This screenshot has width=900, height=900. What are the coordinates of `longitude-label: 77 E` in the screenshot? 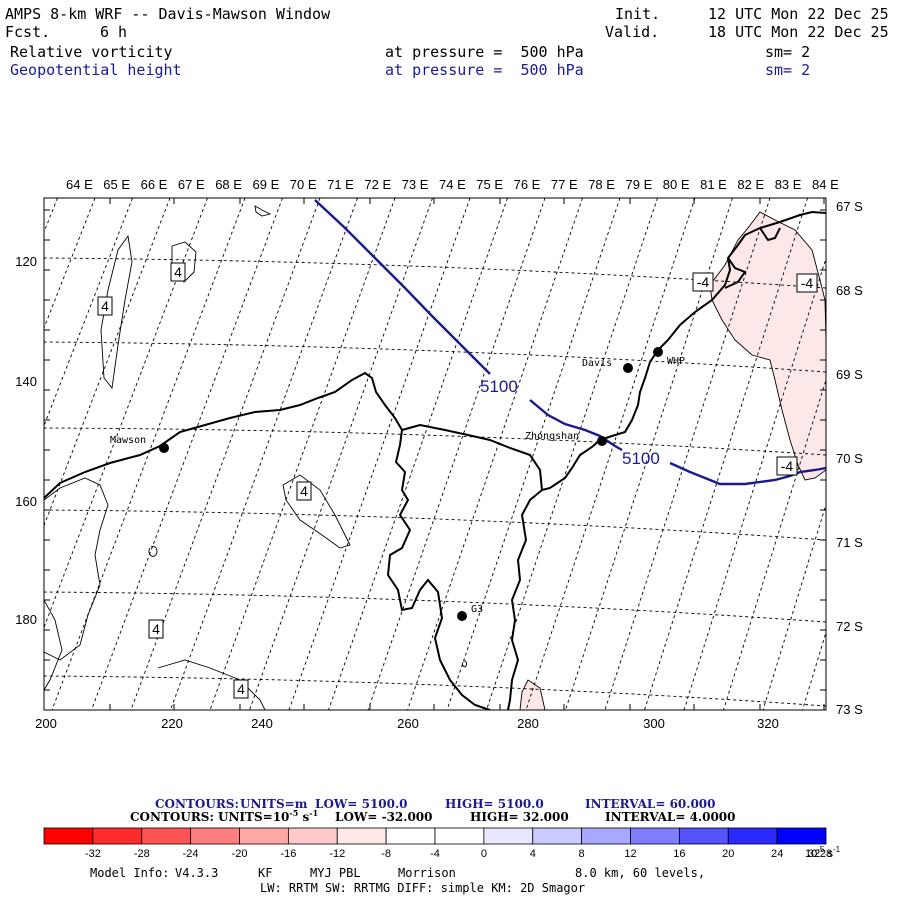 It's located at (564, 184).